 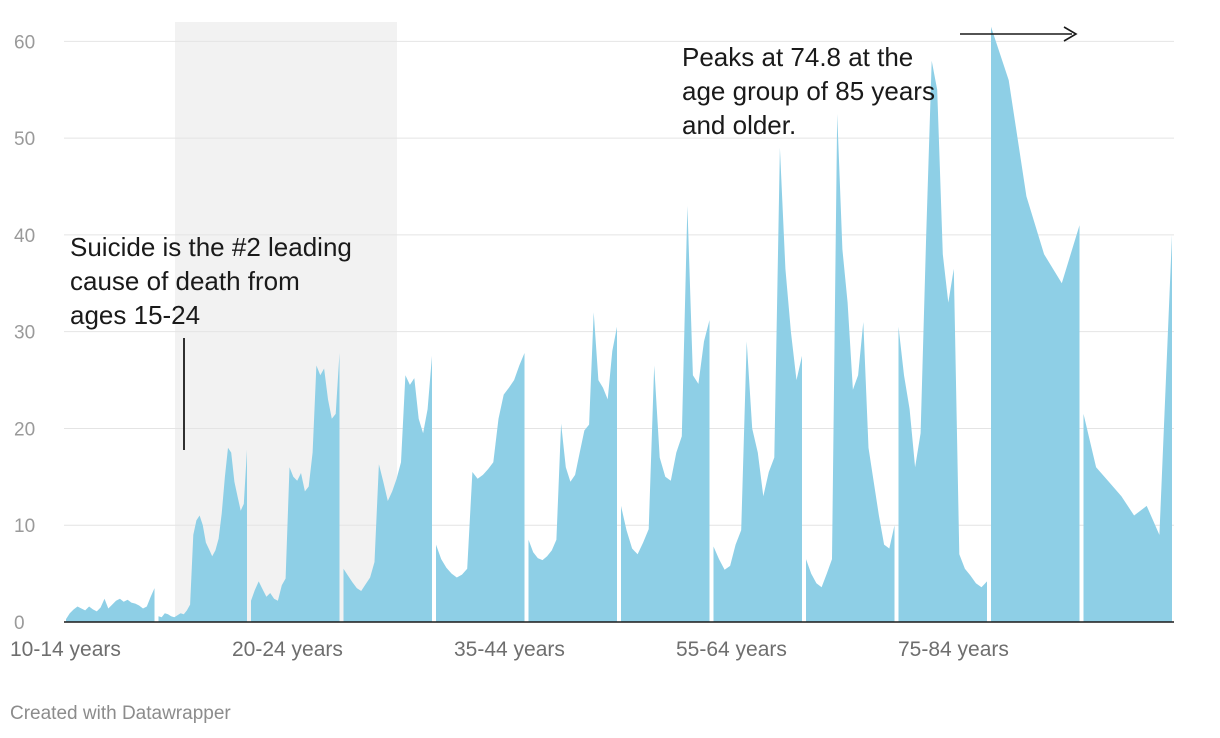 What do you see at coordinates (135, 315) in the screenshot?
I see `annotation-left-line-3: ages 15-24` at bounding box center [135, 315].